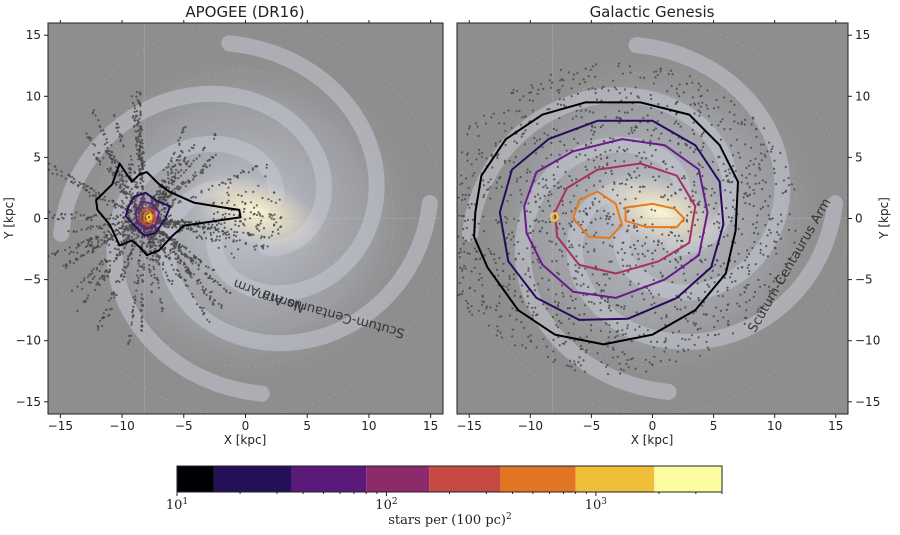  Describe the element at coordinates (430, 426) in the screenshot. I see `x-tick-label: 15` at that location.